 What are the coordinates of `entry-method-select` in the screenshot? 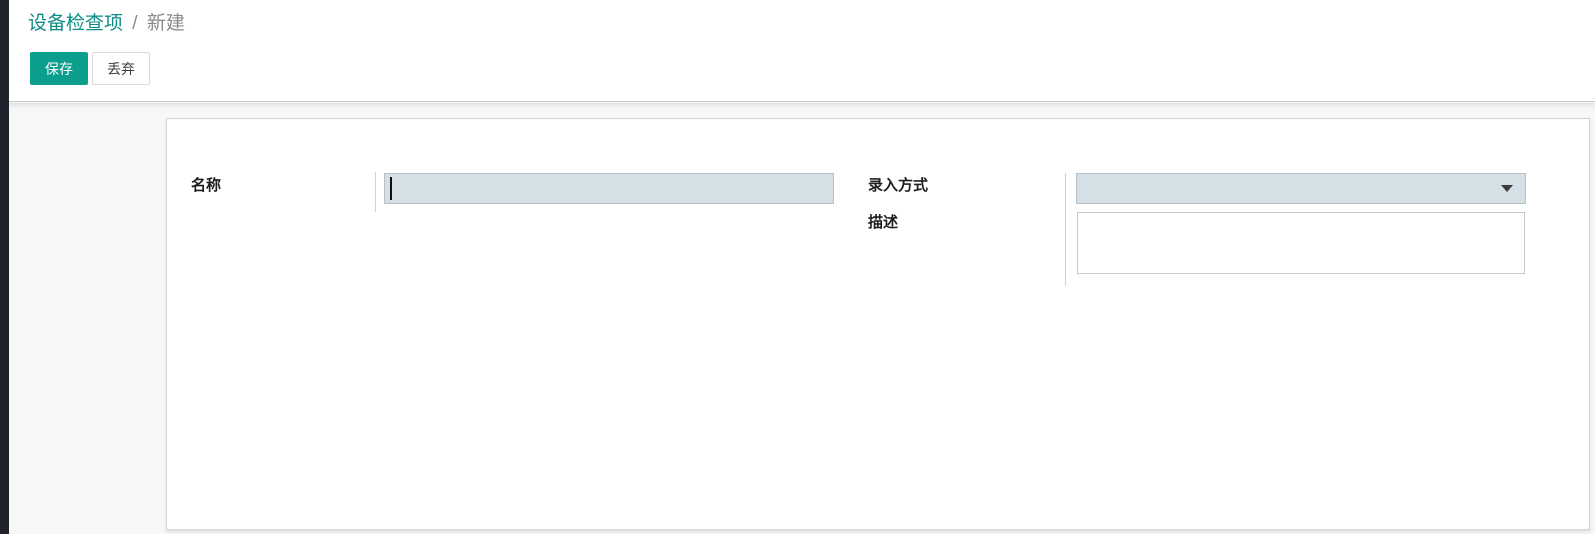 It's located at (1301, 188).